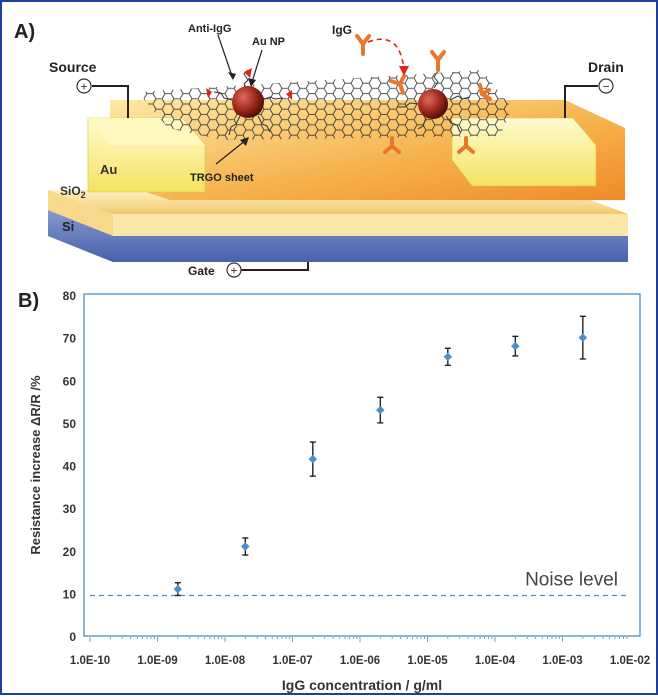  What do you see at coordinates (28, 301) in the screenshot?
I see `panel-b-label: B)` at bounding box center [28, 301].